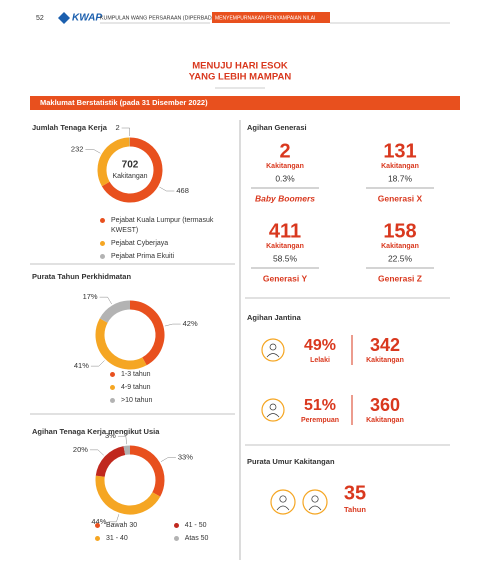 The image size is (480, 587). I want to click on legend-label: Atas 50, so click(196, 538).